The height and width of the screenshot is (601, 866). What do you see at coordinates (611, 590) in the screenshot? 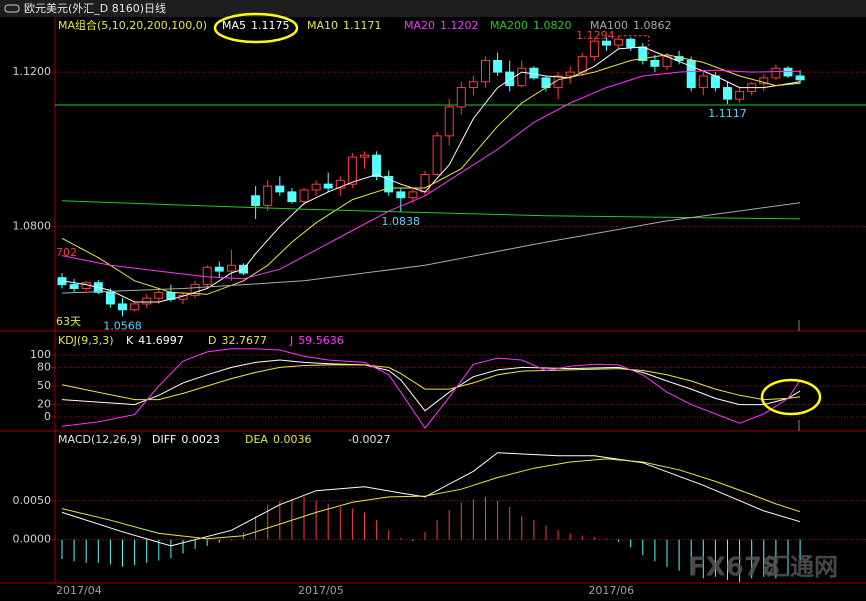
I see `x-tick-label: 2017/06` at bounding box center [611, 590].